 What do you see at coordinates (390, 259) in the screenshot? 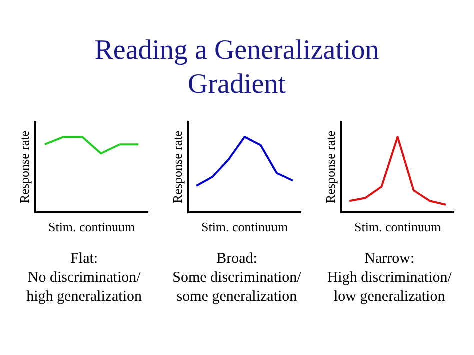
I see `text: Narrow:` at bounding box center [390, 259].